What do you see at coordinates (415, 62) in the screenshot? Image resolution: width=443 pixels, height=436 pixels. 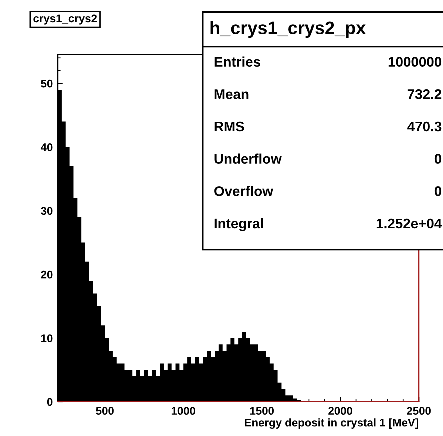 I see `annotation: 1000000` at bounding box center [415, 62].